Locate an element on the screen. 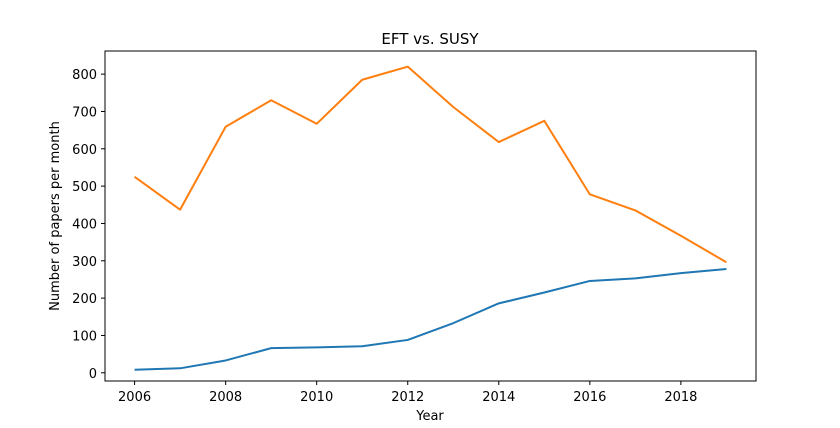 This screenshot has height=428, width=840. x-axis: 2006 2008 2010 2012 2014 2016 2018 is located at coordinates (407, 393).